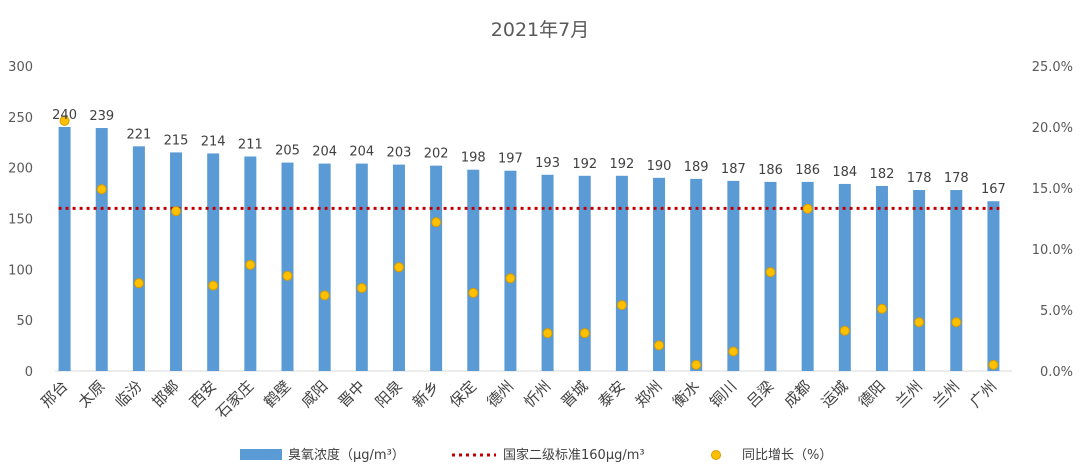 The height and width of the screenshot is (476, 1080). What do you see at coordinates (1056, 372) in the screenshot?
I see `right-tick-label: 0.0%` at bounding box center [1056, 372].